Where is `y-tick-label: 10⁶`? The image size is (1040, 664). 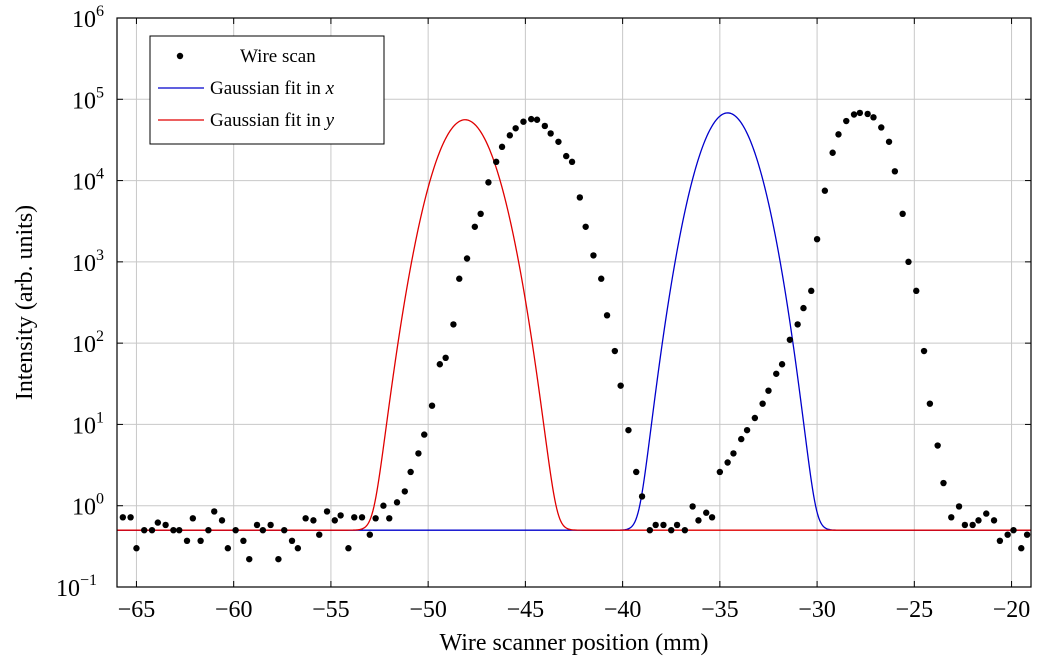
y-tick-label: 10⁶ is located at coordinates (88, 18).